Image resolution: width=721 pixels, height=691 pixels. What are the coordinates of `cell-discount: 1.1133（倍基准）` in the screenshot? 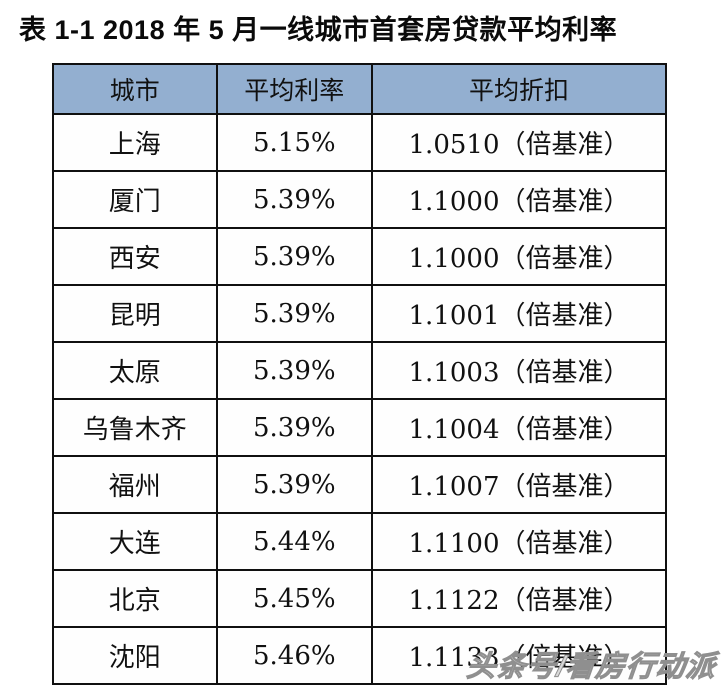 It's located at (519, 655).